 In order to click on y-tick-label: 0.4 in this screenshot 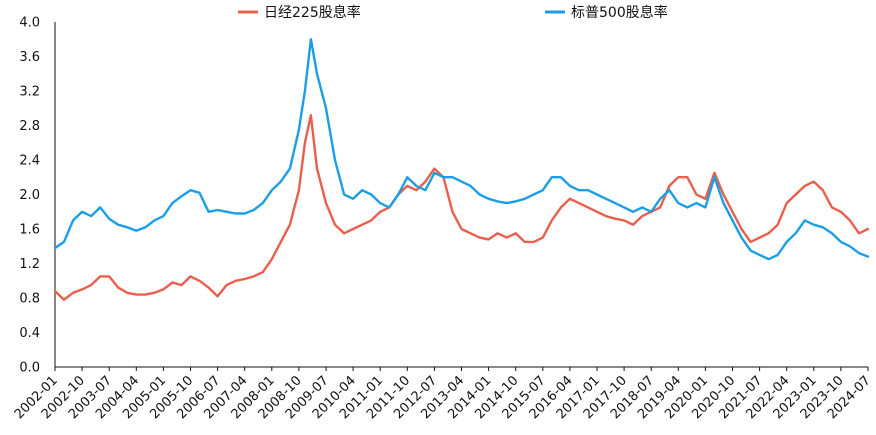, I will do `click(29, 333)`.